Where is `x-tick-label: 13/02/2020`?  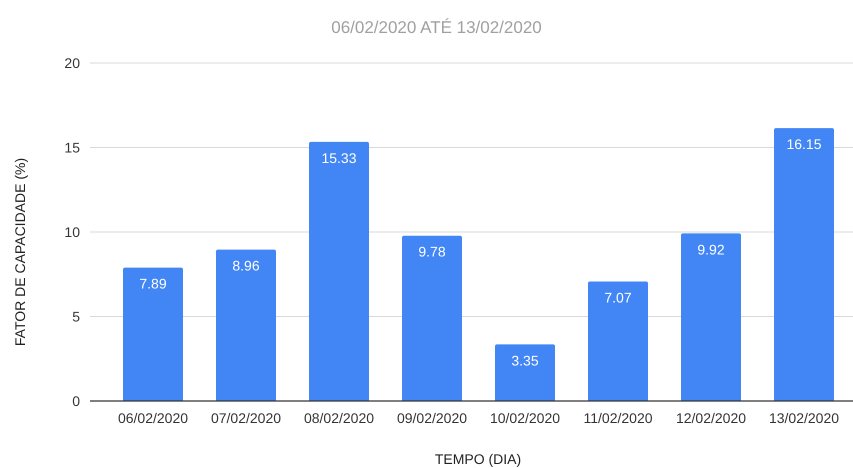 x-tick-label: 13/02/2020 is located at coordinates (804, 418).